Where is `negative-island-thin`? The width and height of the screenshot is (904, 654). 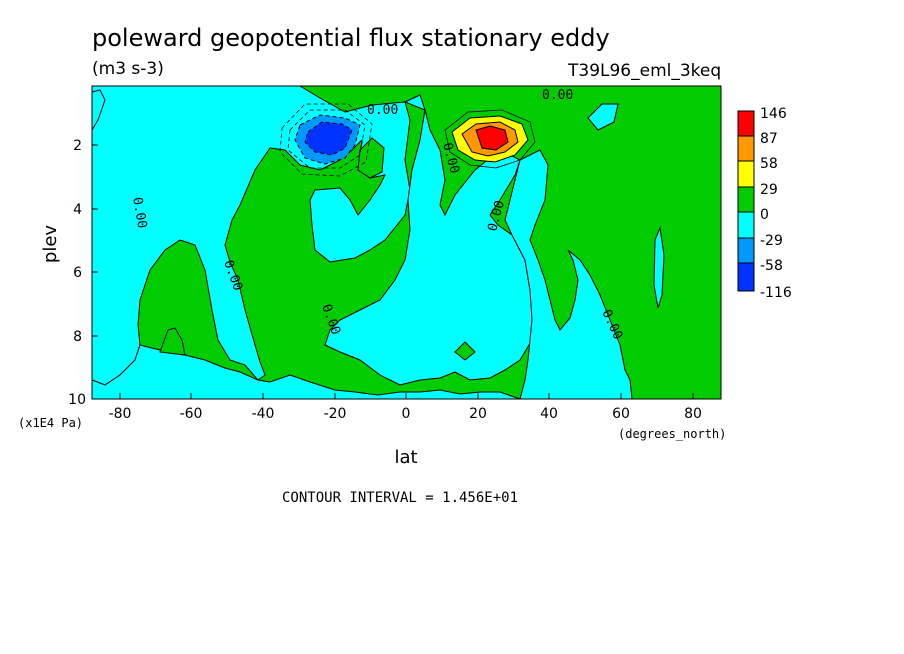
negative-island-thin is located at coordinates (659, 267).